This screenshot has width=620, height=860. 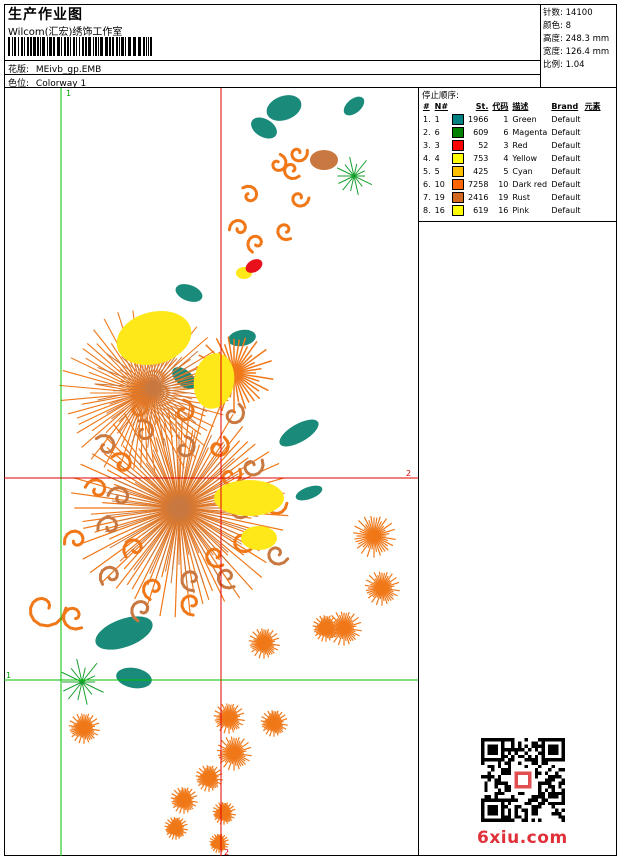 What do you see at coordinates (408, 473) in the screenshot?
I see `guide-label-h2: 2` at bounding box center [408, 473].